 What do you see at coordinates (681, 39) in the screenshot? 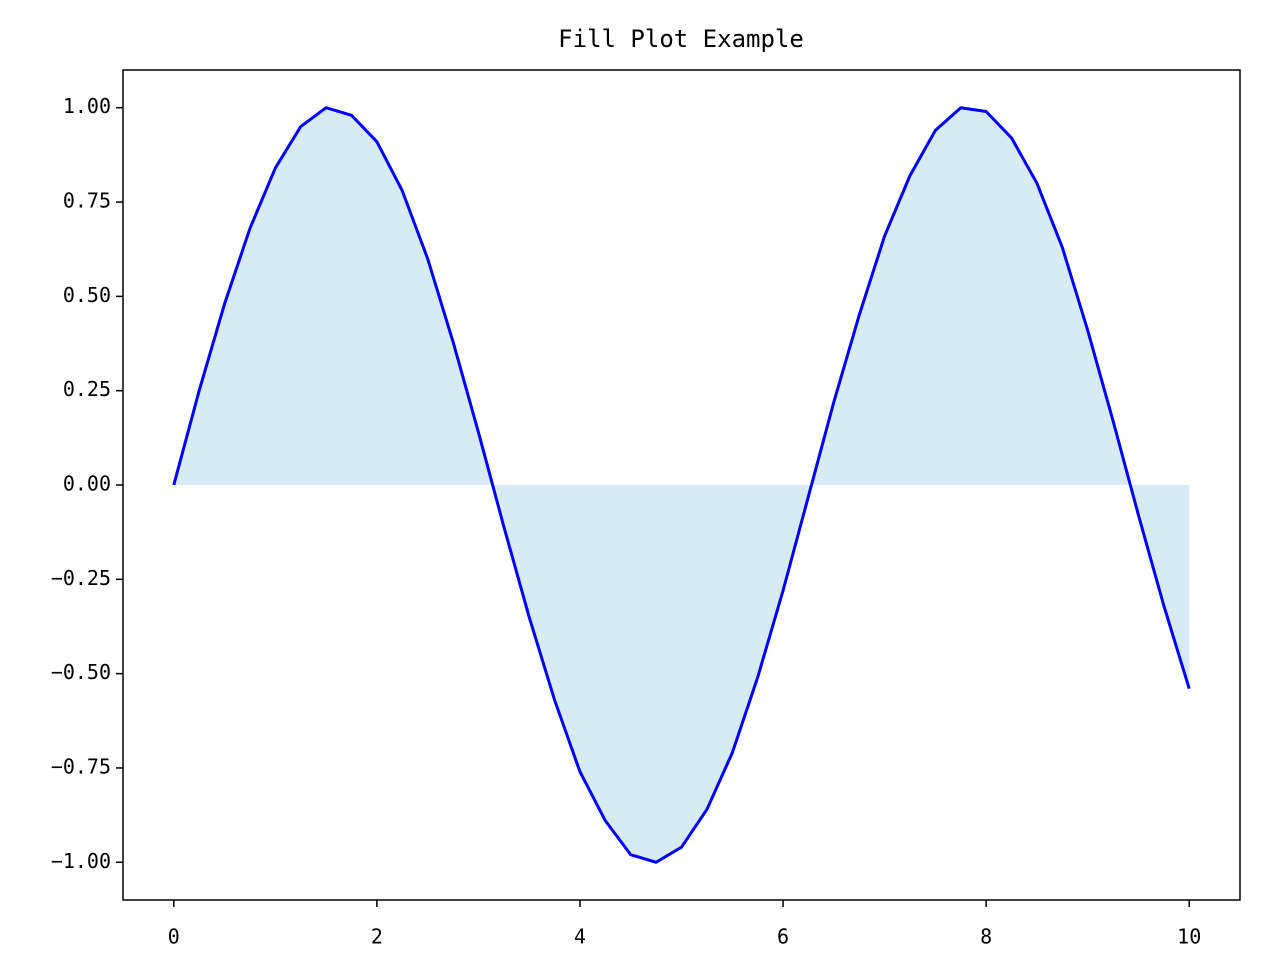
I see `chart-title: Fill Plot Example` at bounding box center [681, 39].